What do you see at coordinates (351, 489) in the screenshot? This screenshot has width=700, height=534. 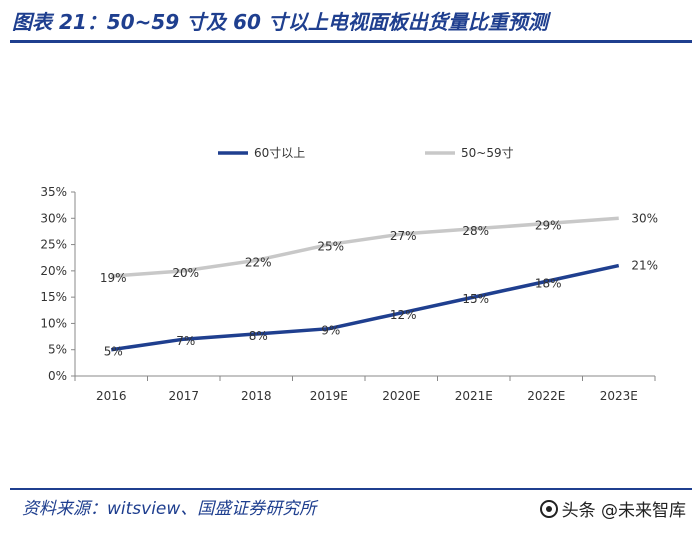 I see `footer-divider` at bounding box center [351, 489].